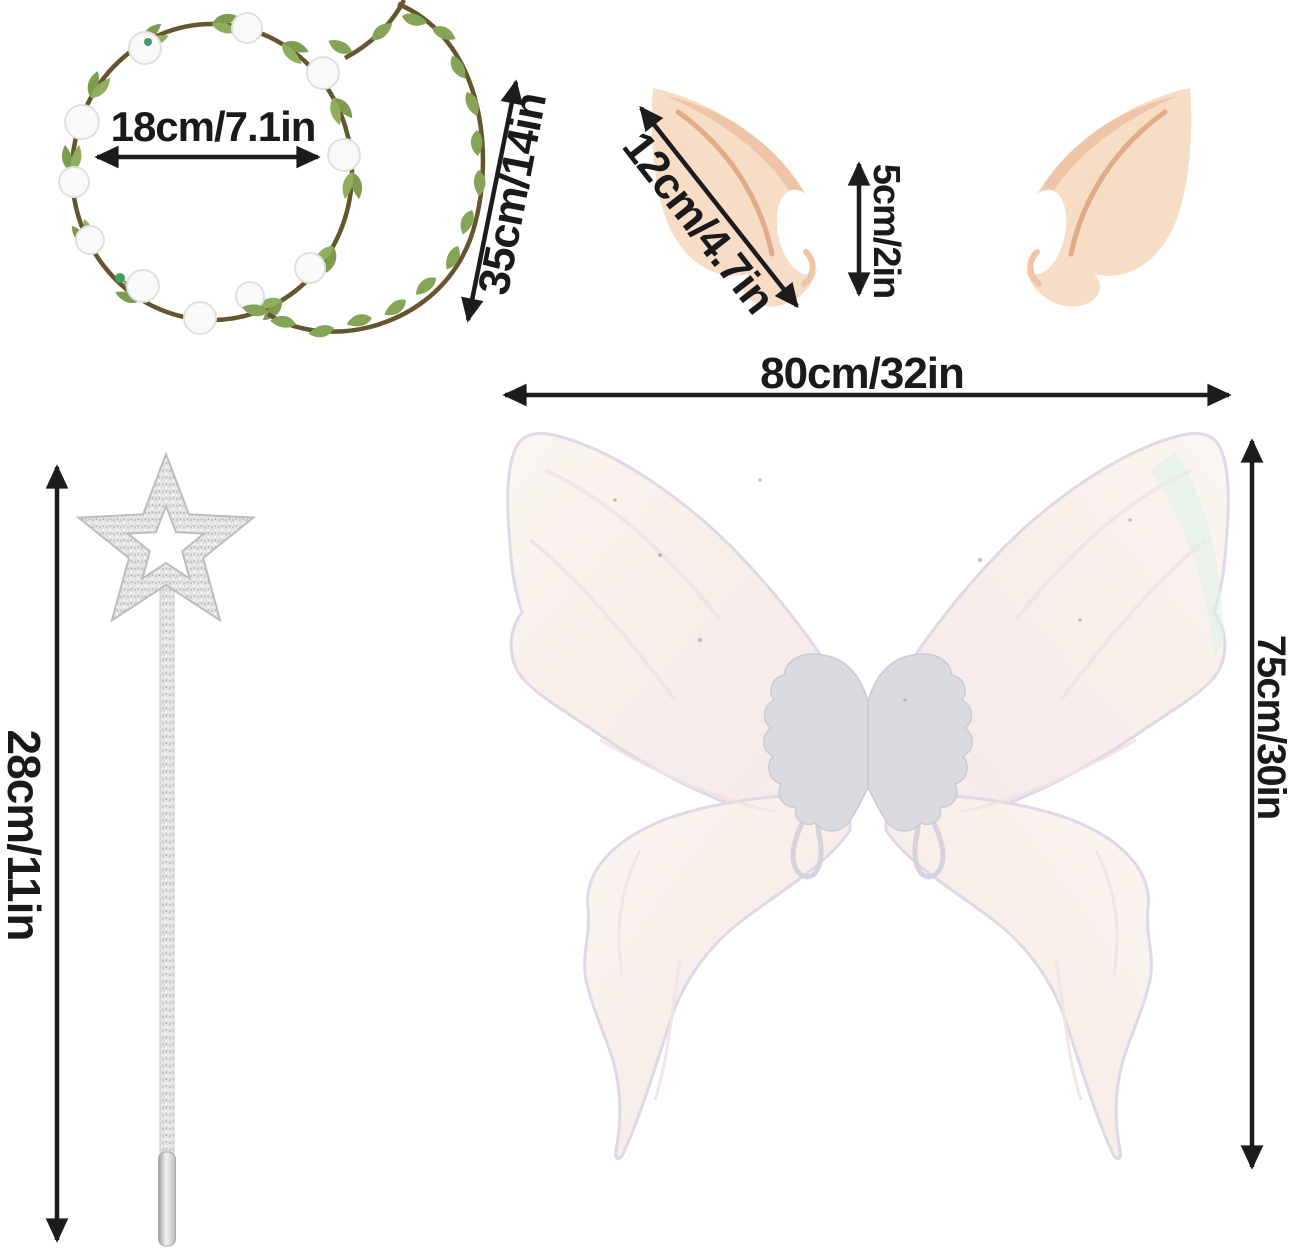 The height and width of the screenshot is (1254, 1289). Describe the element at coordinates (363, 175) in the screenshot. I see `vine-leaves` at that location.